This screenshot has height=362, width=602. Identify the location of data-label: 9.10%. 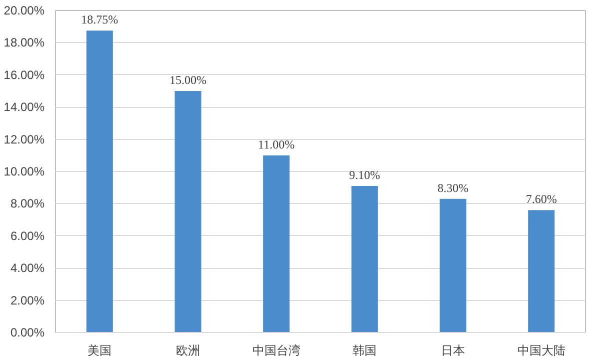
(364, 175).